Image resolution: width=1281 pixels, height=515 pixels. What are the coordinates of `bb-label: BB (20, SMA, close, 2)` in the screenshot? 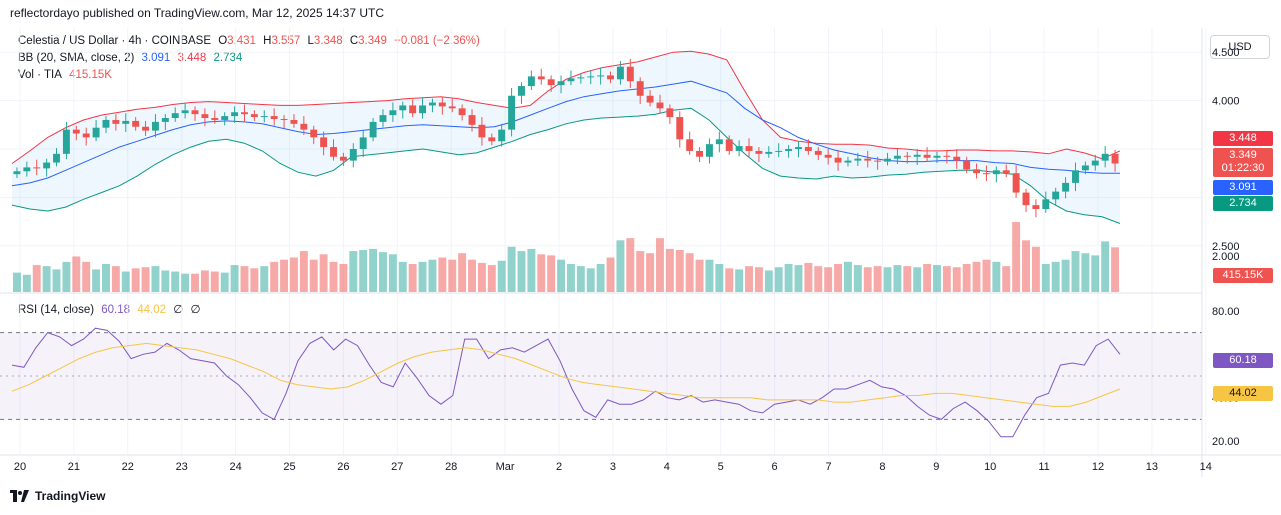 It's located at (76, 58).